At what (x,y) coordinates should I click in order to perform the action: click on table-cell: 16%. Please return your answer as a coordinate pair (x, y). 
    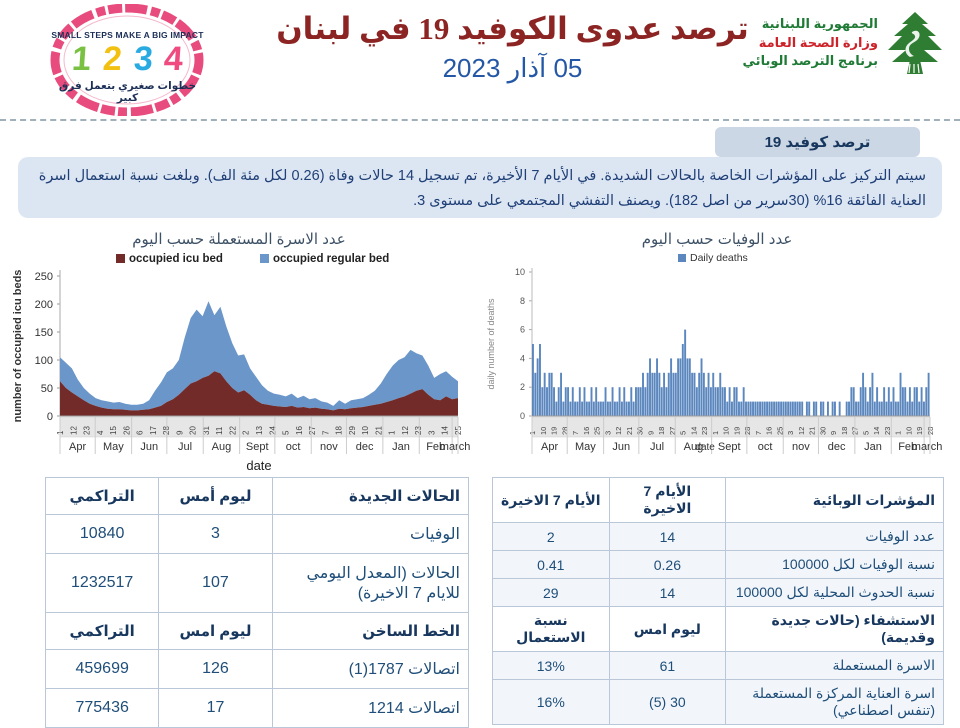
    Looking at the image, I should click on (551, 702).